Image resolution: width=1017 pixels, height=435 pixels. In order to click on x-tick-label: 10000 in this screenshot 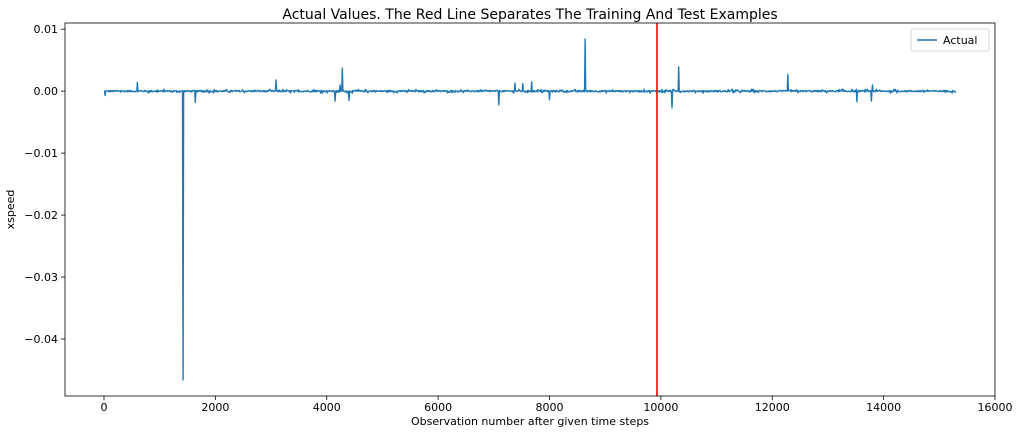, I will do `click(660, 407)`.